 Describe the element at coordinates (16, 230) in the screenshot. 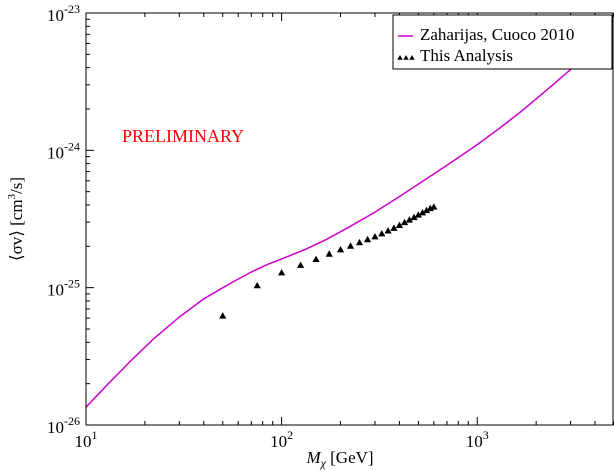

I see `y-axis-label-main: ⟨σv⟩ [cm` at that location.